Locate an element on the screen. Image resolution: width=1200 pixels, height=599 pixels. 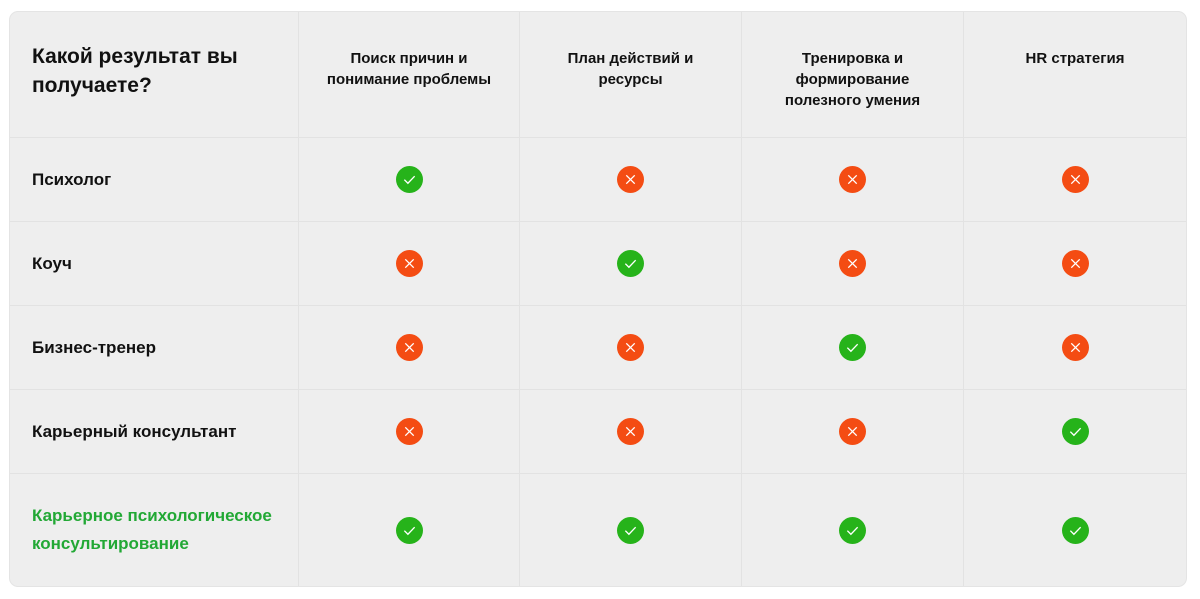
row-label: Карьерный консультант is located at coordinates (154, 432).